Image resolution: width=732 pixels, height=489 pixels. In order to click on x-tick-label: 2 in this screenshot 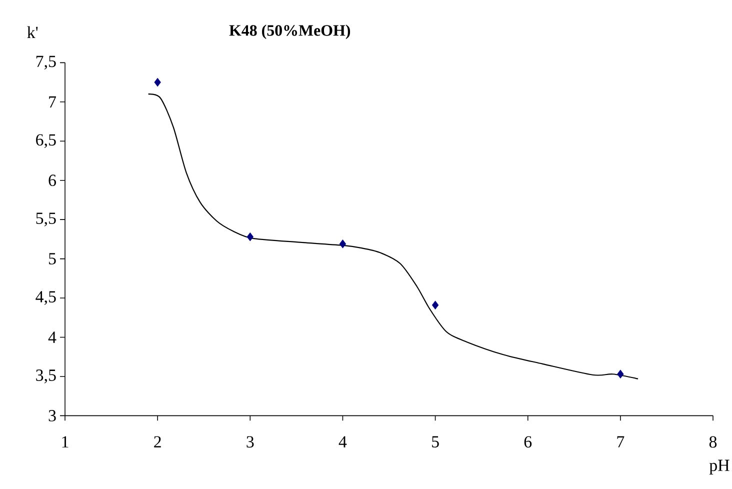, I will do `click(157, 442)`.